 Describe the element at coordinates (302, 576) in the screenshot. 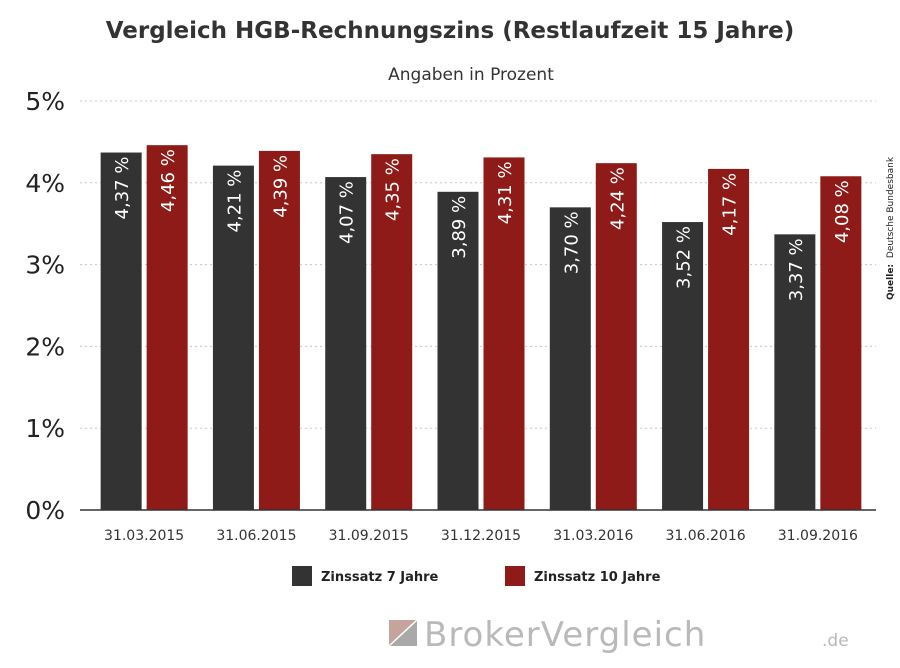

I see `legend-swatch-7-jahre` at that location.